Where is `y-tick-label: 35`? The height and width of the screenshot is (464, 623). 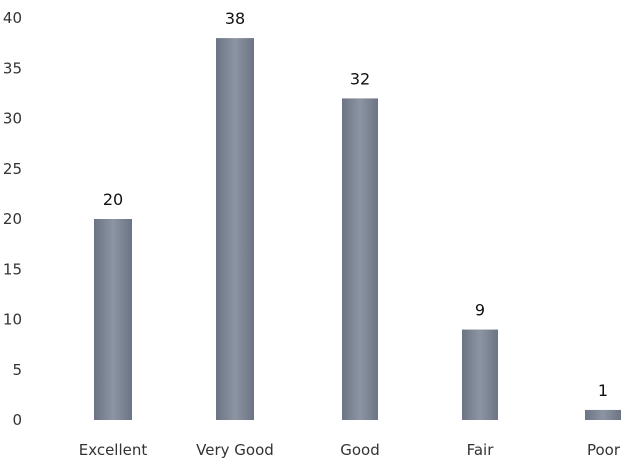
y-tick-label: 35 is located at coordinates (12, 68).